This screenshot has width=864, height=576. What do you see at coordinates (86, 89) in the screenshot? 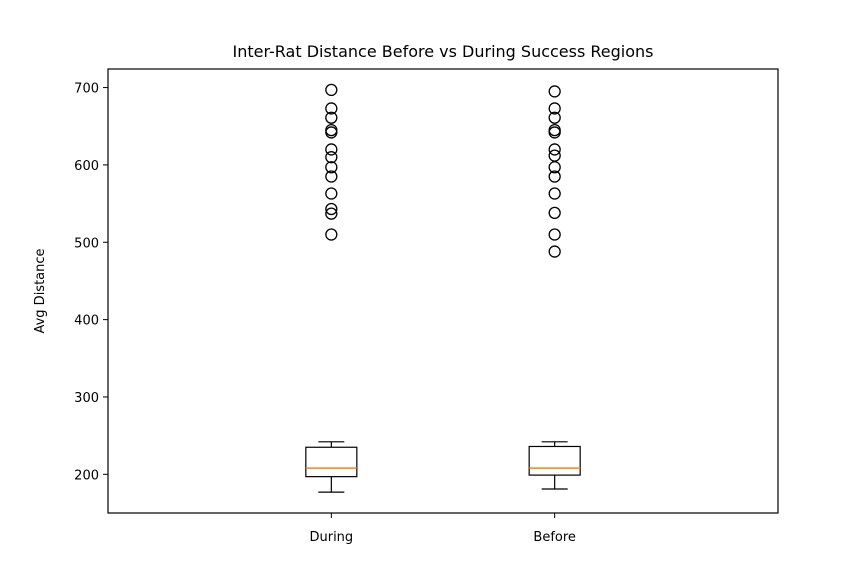
I see `y-tick-label: 700` at bounding box center [86, 89].